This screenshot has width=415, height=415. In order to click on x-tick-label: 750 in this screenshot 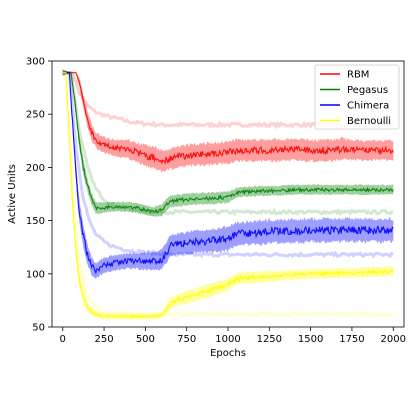, I will do `click(186, 339)`.